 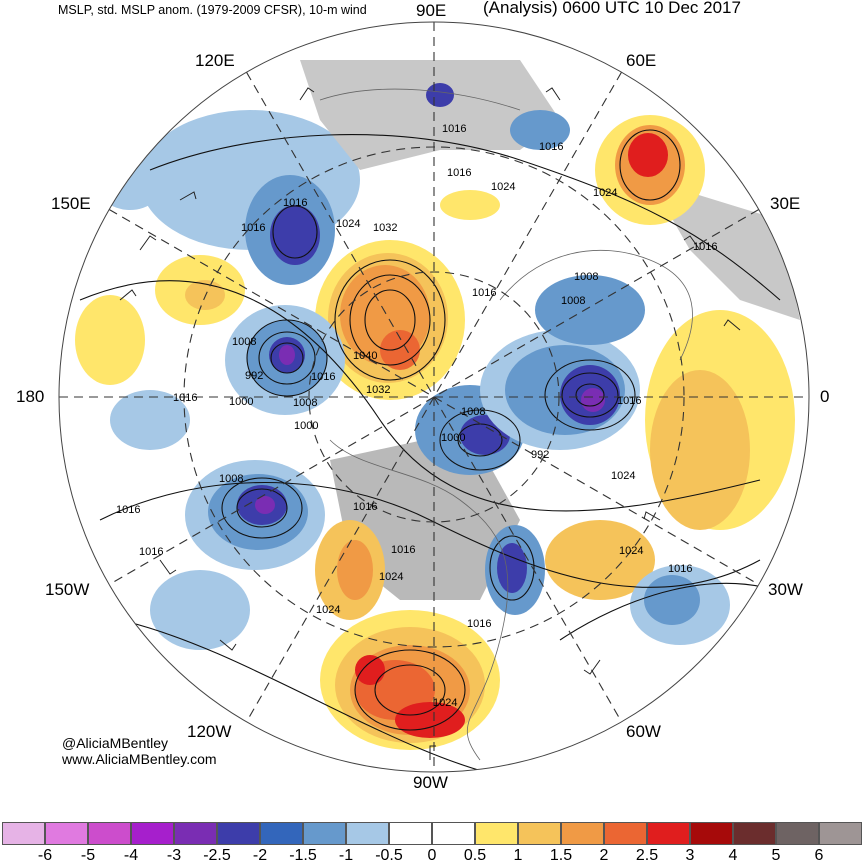 I want to click on analysis-time: (Analysis) 0600 UTC 10 Dec 2017, so click(x=612, y=8).